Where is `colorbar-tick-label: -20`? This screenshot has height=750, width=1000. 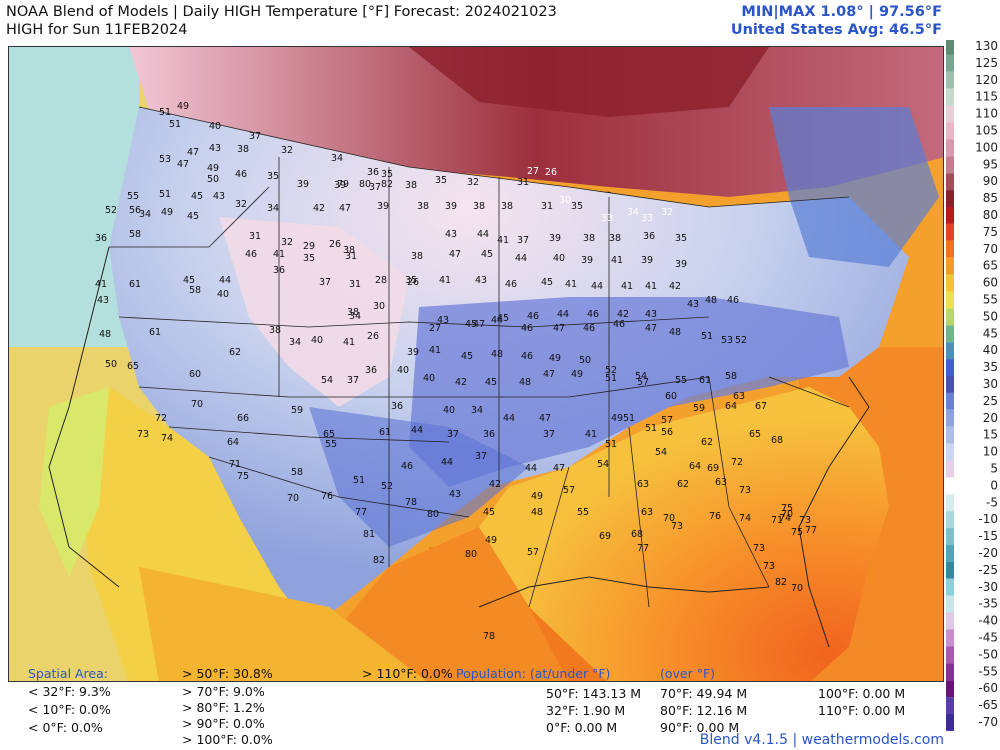 colorbar-tick-label: -20 is located at coordinates (988, 553).